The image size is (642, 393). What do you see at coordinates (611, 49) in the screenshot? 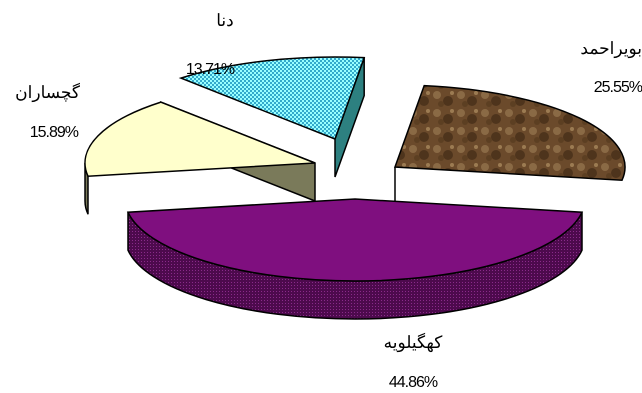
I see `label-boyerahmad: بویراحمد` at bounding box center [611, 49].